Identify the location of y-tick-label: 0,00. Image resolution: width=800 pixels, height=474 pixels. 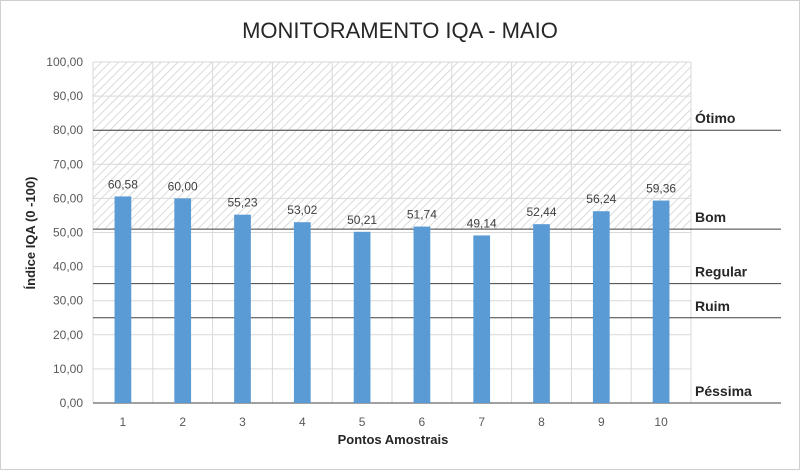
(72, 403).